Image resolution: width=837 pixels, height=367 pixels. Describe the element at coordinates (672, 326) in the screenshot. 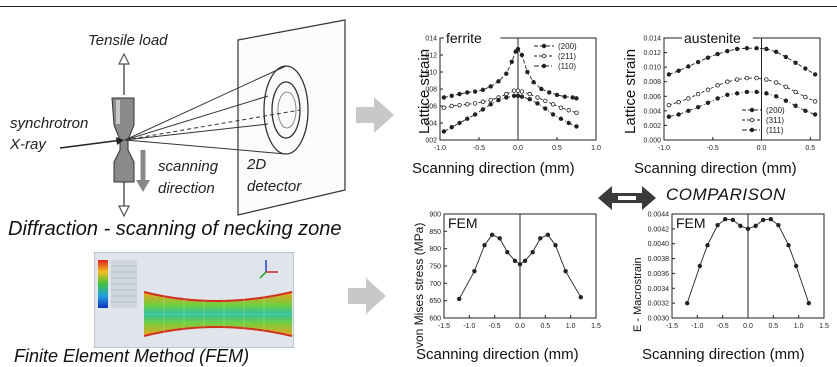

I see `x-tick-label: -1.5` at that location.